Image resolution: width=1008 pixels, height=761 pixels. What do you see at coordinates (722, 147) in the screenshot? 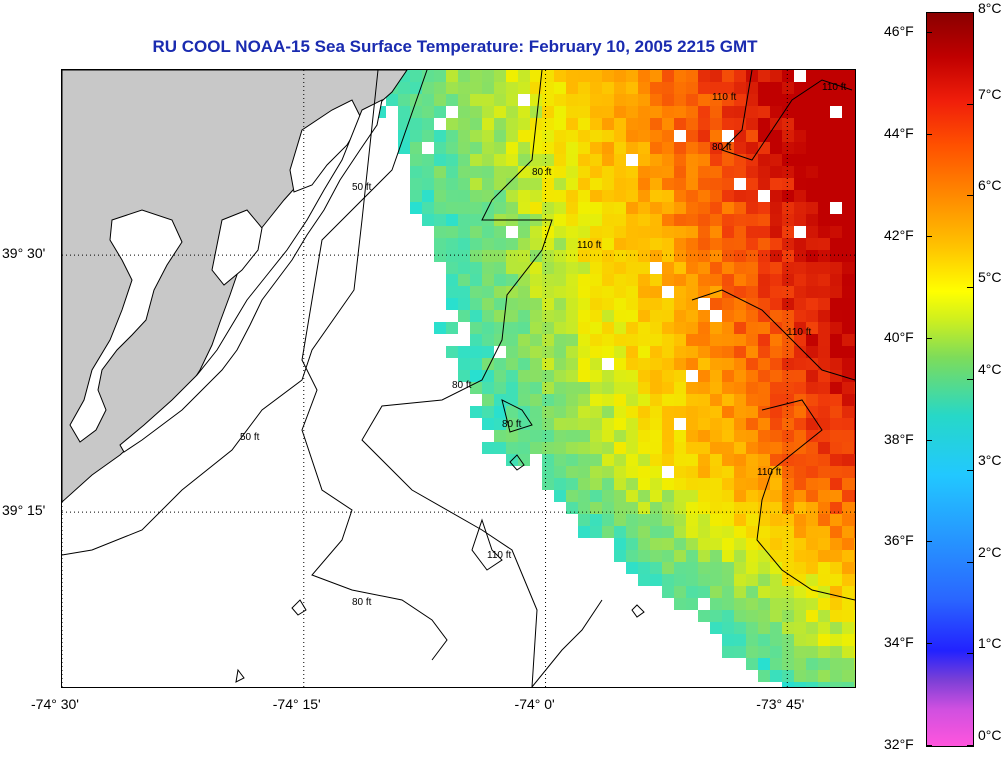
I see `contour-label: 80 ft` at bounding box center [722, 147].